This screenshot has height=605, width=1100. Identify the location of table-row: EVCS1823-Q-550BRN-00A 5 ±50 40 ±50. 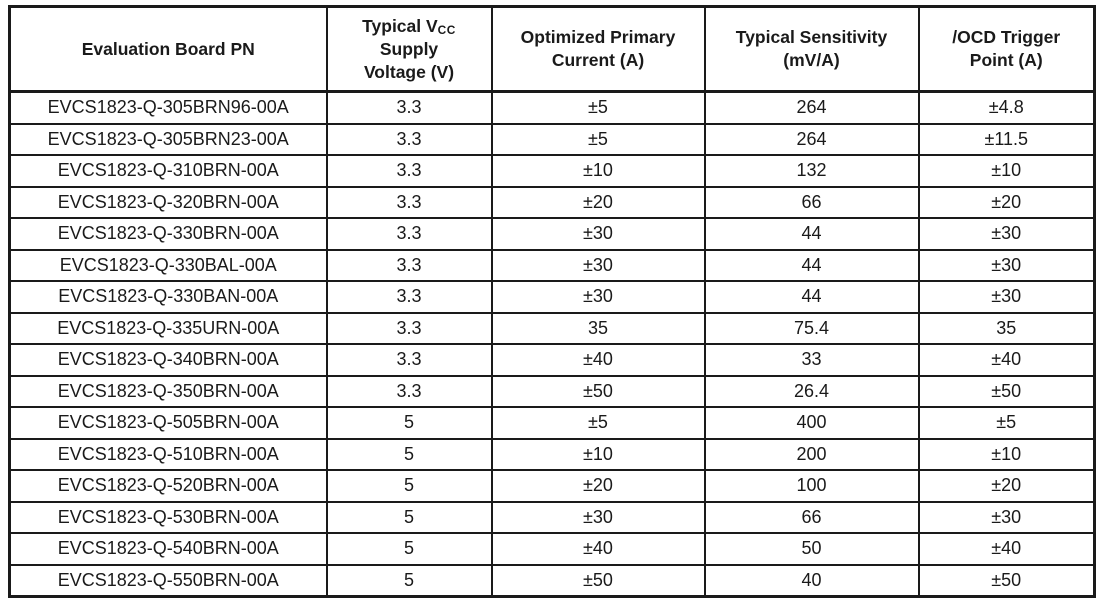
(552, 580).